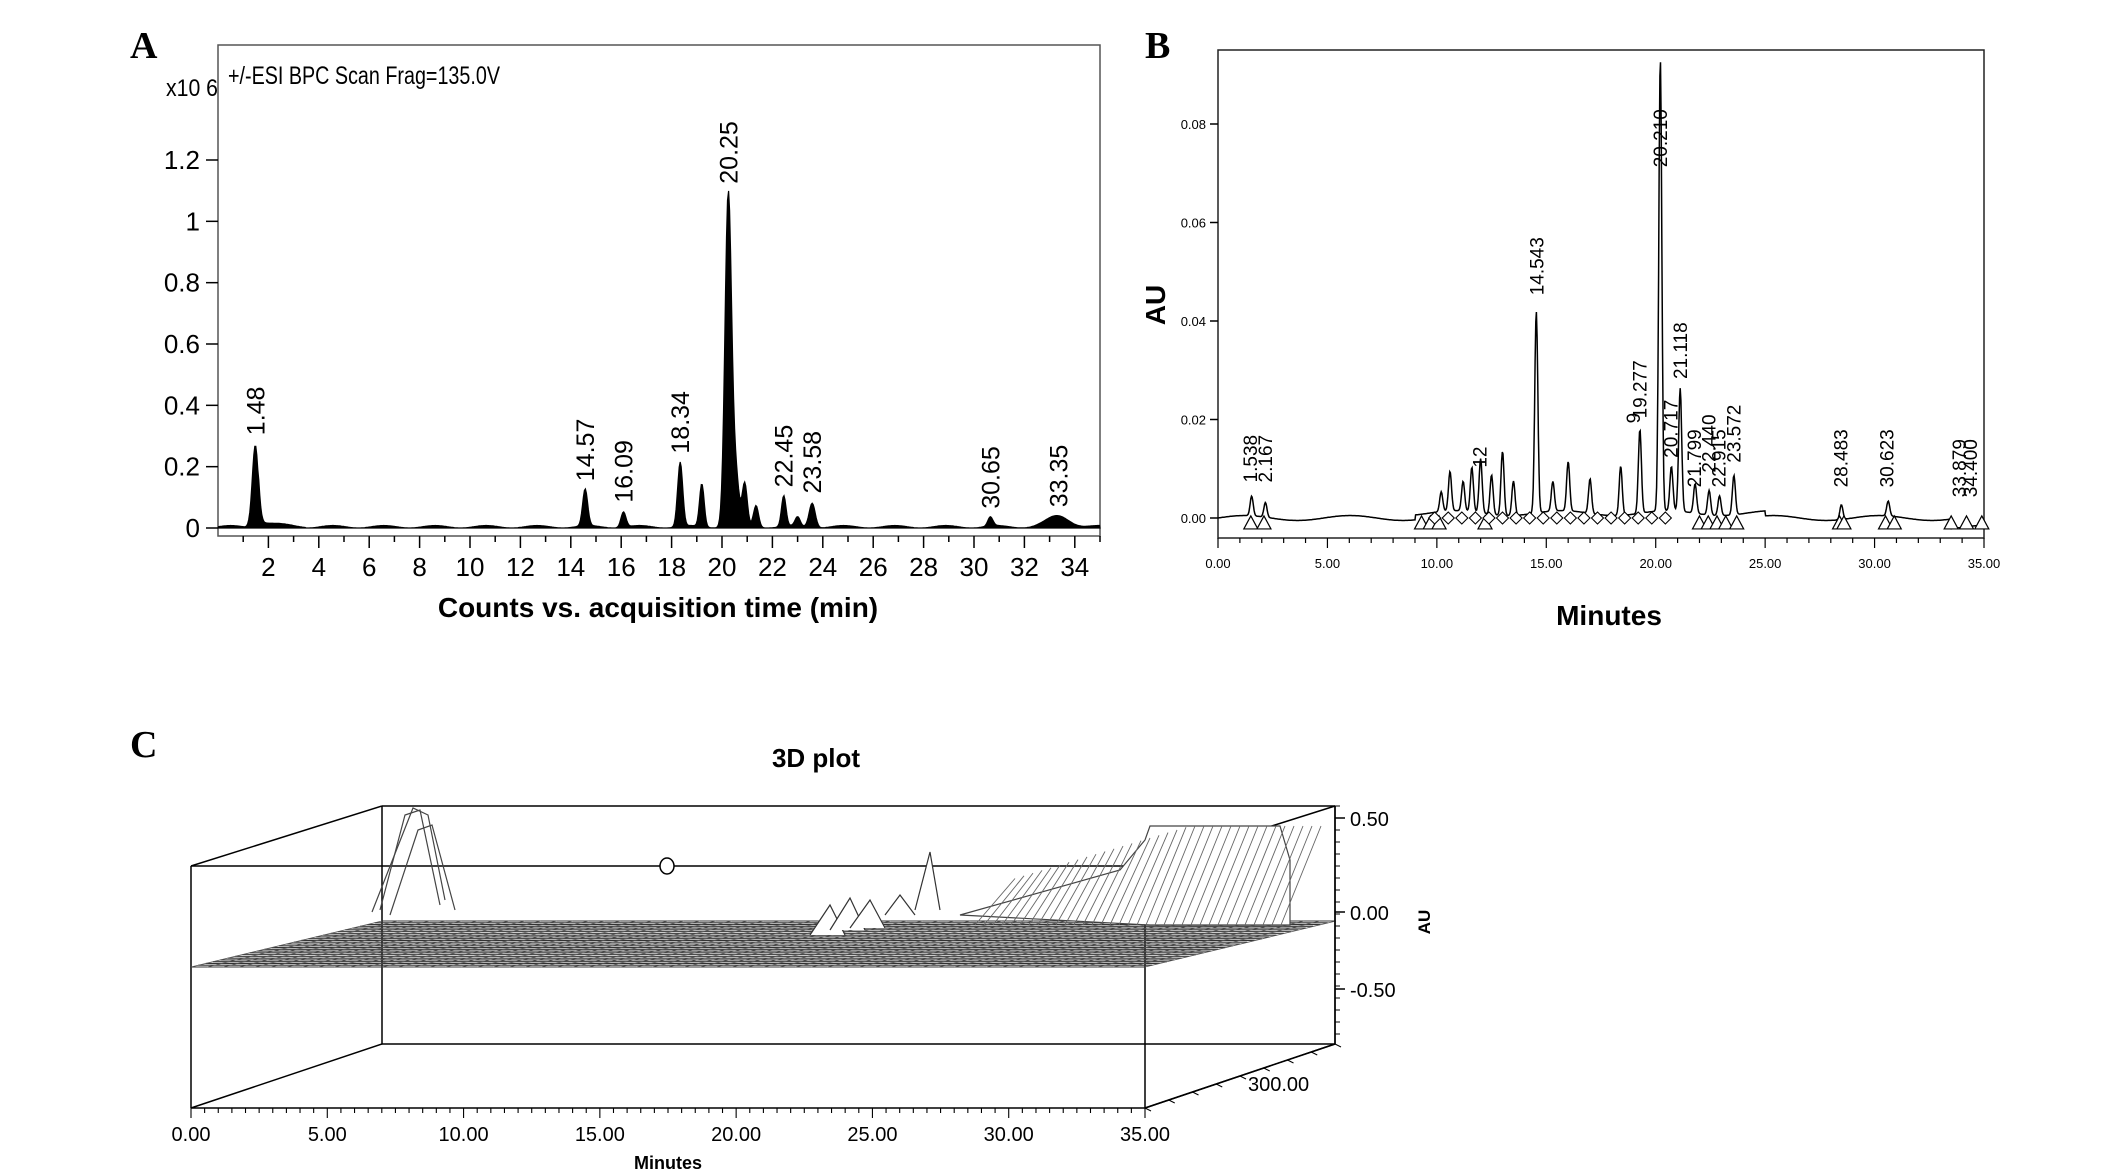 The image size is (2126, 1176). Describe the element at coordinates (193, 528) in the screenshot. I see `y-tick-label: 0` at that location.